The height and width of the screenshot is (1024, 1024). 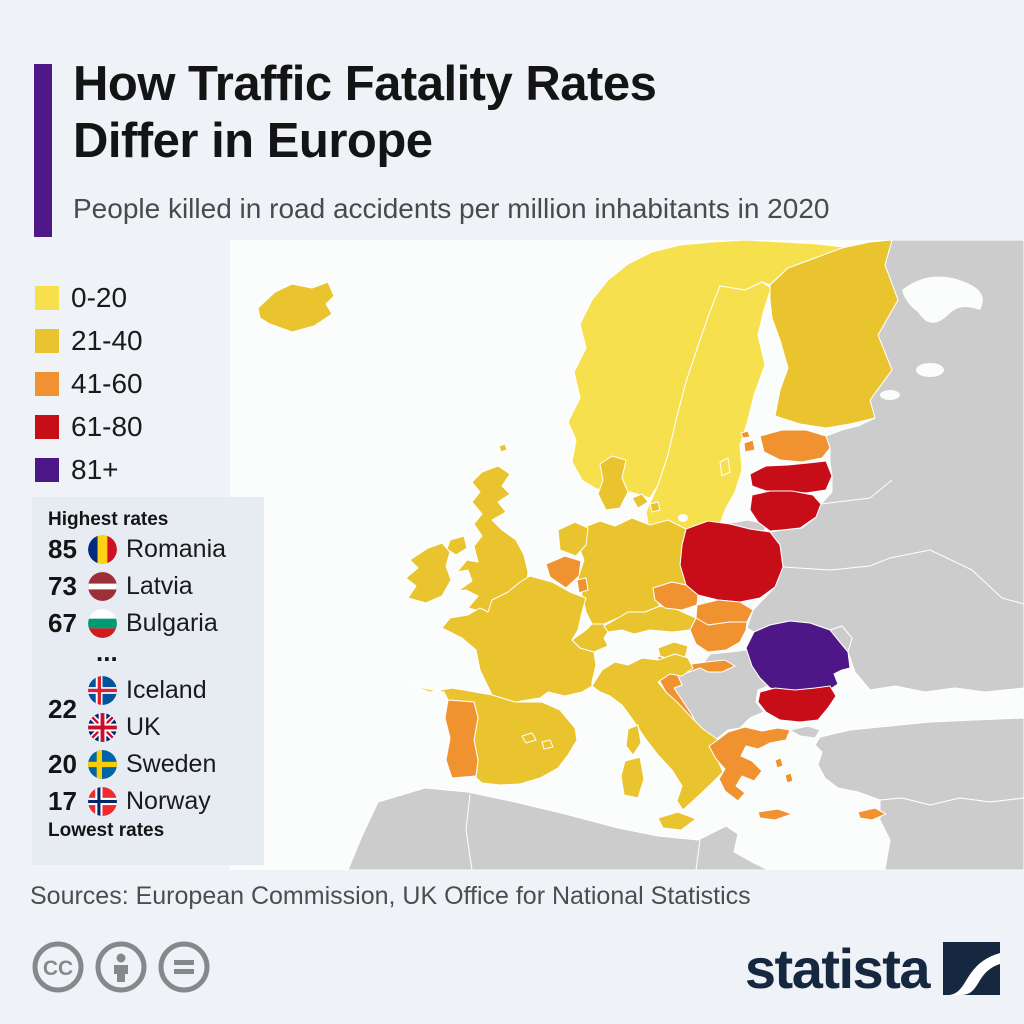 I want to click on rate-row-group: 22 Iceland UK, so click(x=150, y=709).